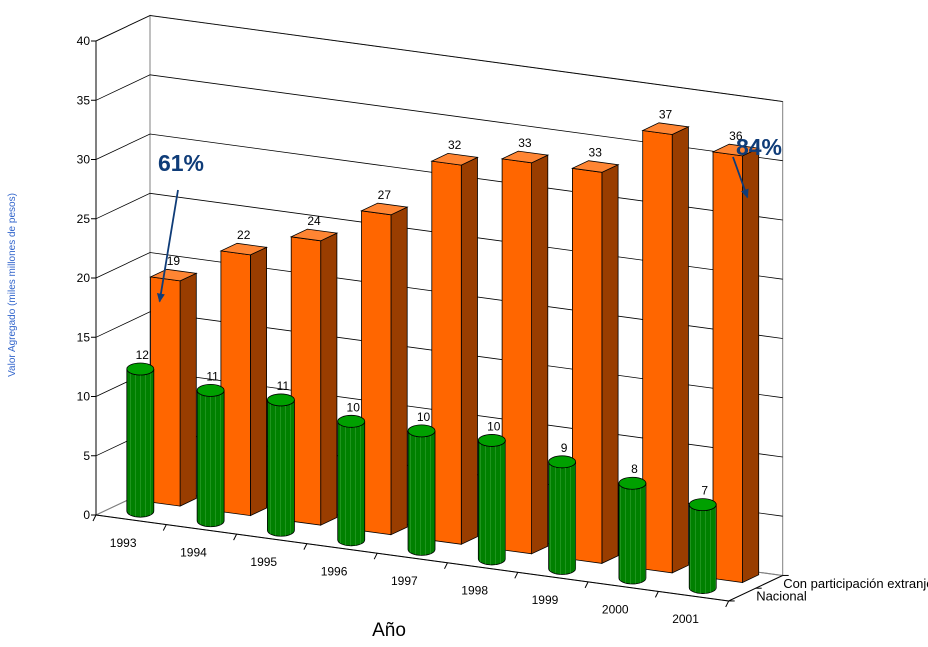  Describe the element at coordinates (545, 600) in the screenshot. I see `x-tick-label: 1999` at that location.